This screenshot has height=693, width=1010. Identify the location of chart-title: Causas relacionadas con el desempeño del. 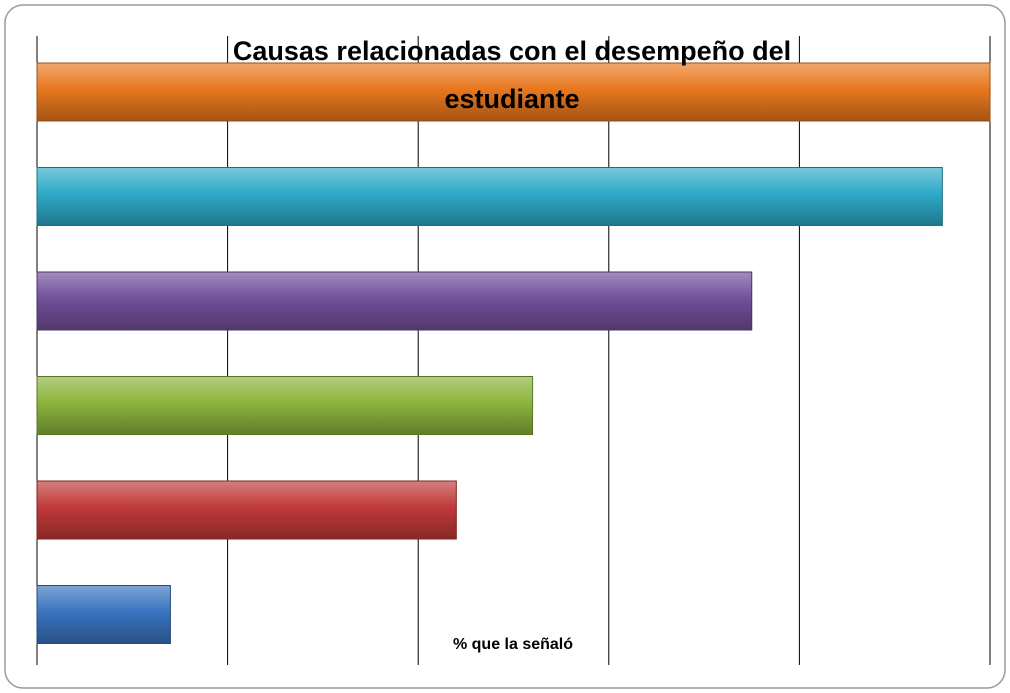
(512, 51).